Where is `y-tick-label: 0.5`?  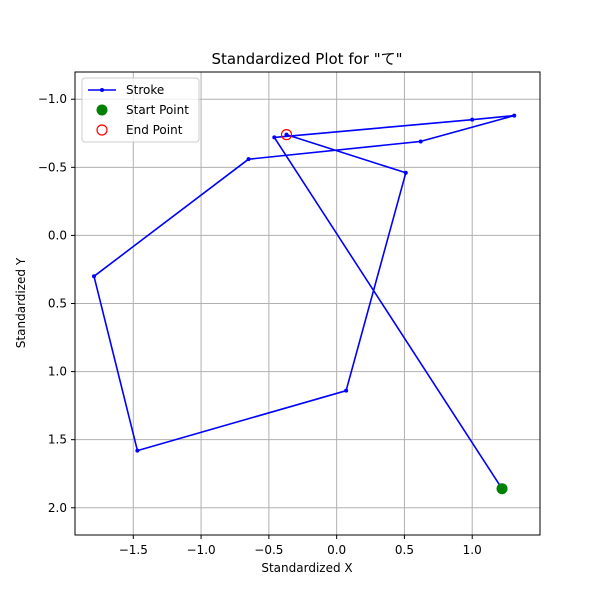 y-tick-label: 0.5 is located at coordinates (57, 304).